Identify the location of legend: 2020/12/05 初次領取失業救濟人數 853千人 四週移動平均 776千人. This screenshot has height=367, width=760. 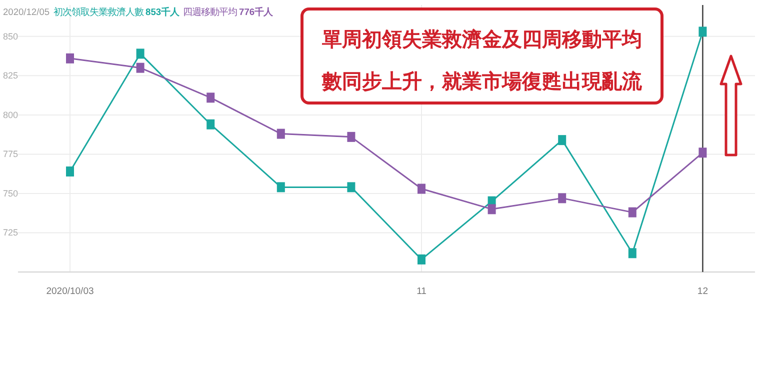
(138, 12).